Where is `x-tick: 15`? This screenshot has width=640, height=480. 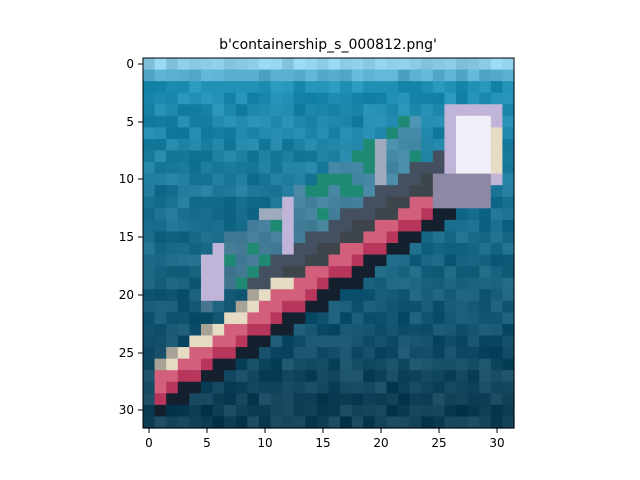 x-tick: 15 is located at coordinates (323, 439).